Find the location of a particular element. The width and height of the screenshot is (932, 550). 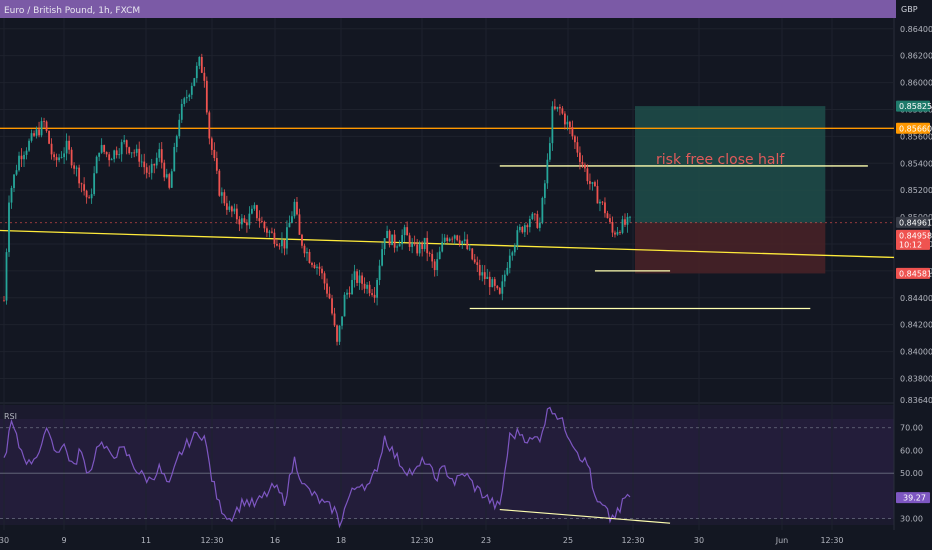

last-price-b-text: 0.84958 is located at coordinates (915, 235).